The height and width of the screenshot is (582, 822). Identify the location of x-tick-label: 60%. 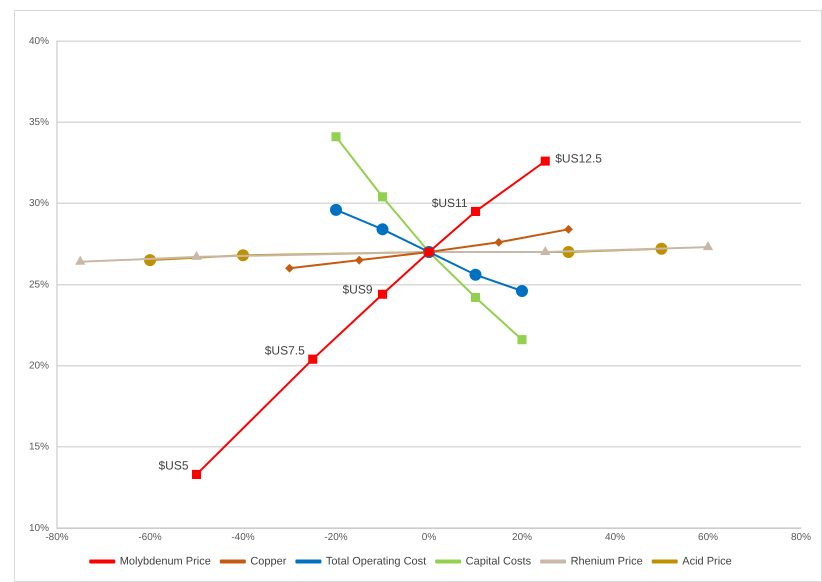
(708, 537).